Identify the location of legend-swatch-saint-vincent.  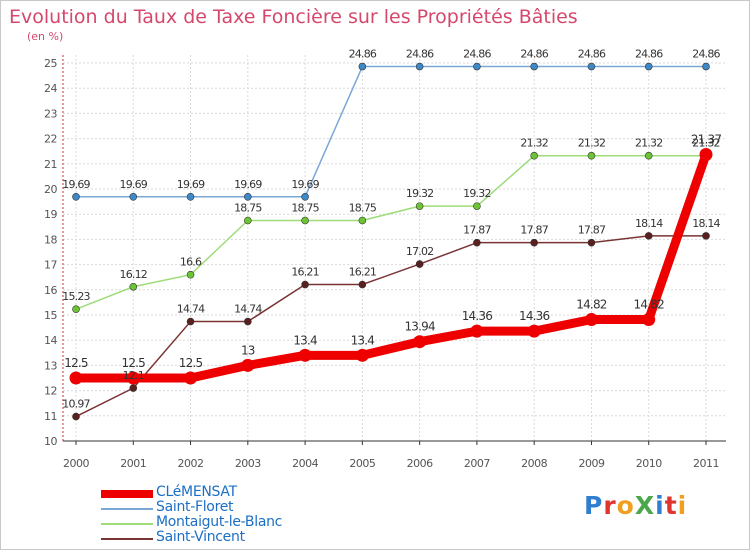
(127, 539).